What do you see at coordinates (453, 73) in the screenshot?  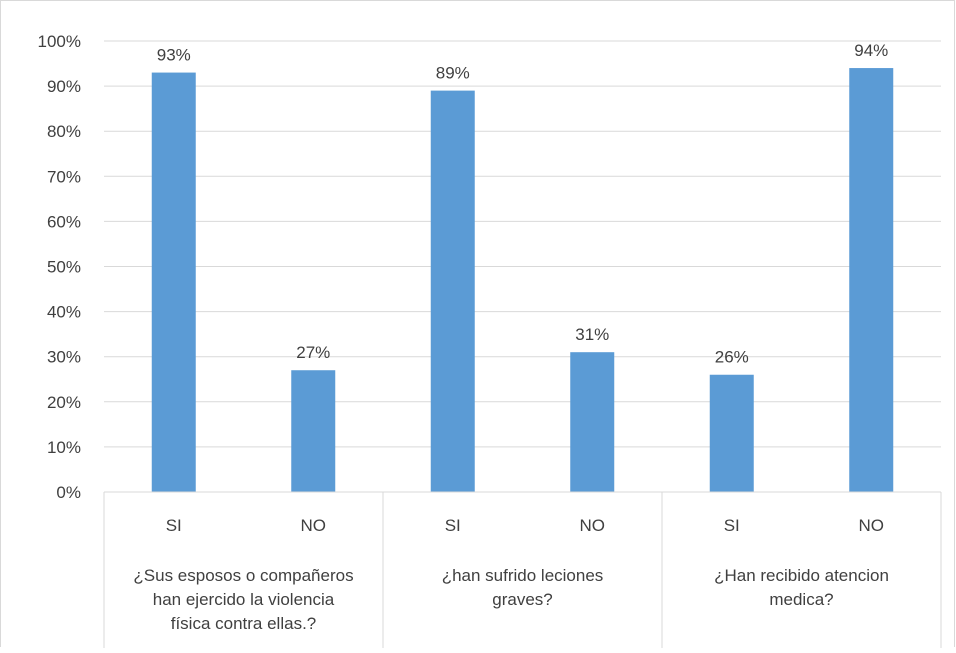 I see `data-label: 89%` at bounding box center [453, 73].